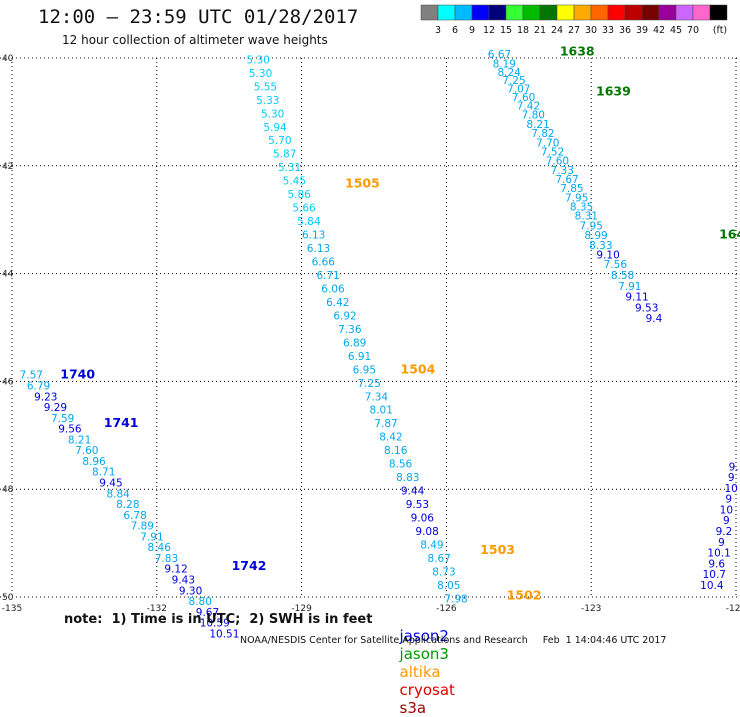  I want to click on wave-height-value: 7.25, so click(368, 384).